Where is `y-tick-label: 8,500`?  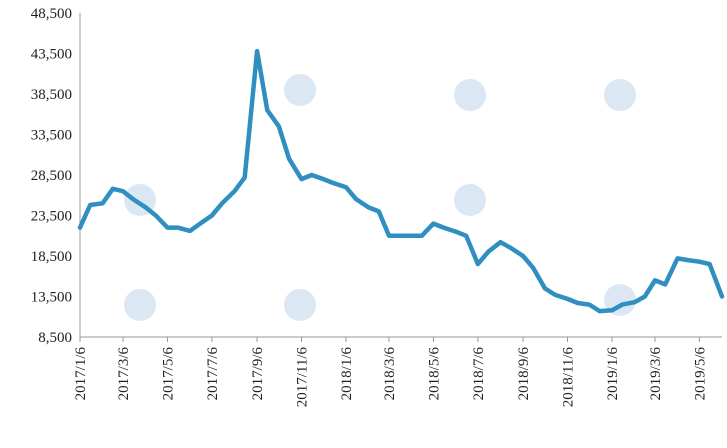 y-tick-label: 8,500 is located at coordinates (55, 338).